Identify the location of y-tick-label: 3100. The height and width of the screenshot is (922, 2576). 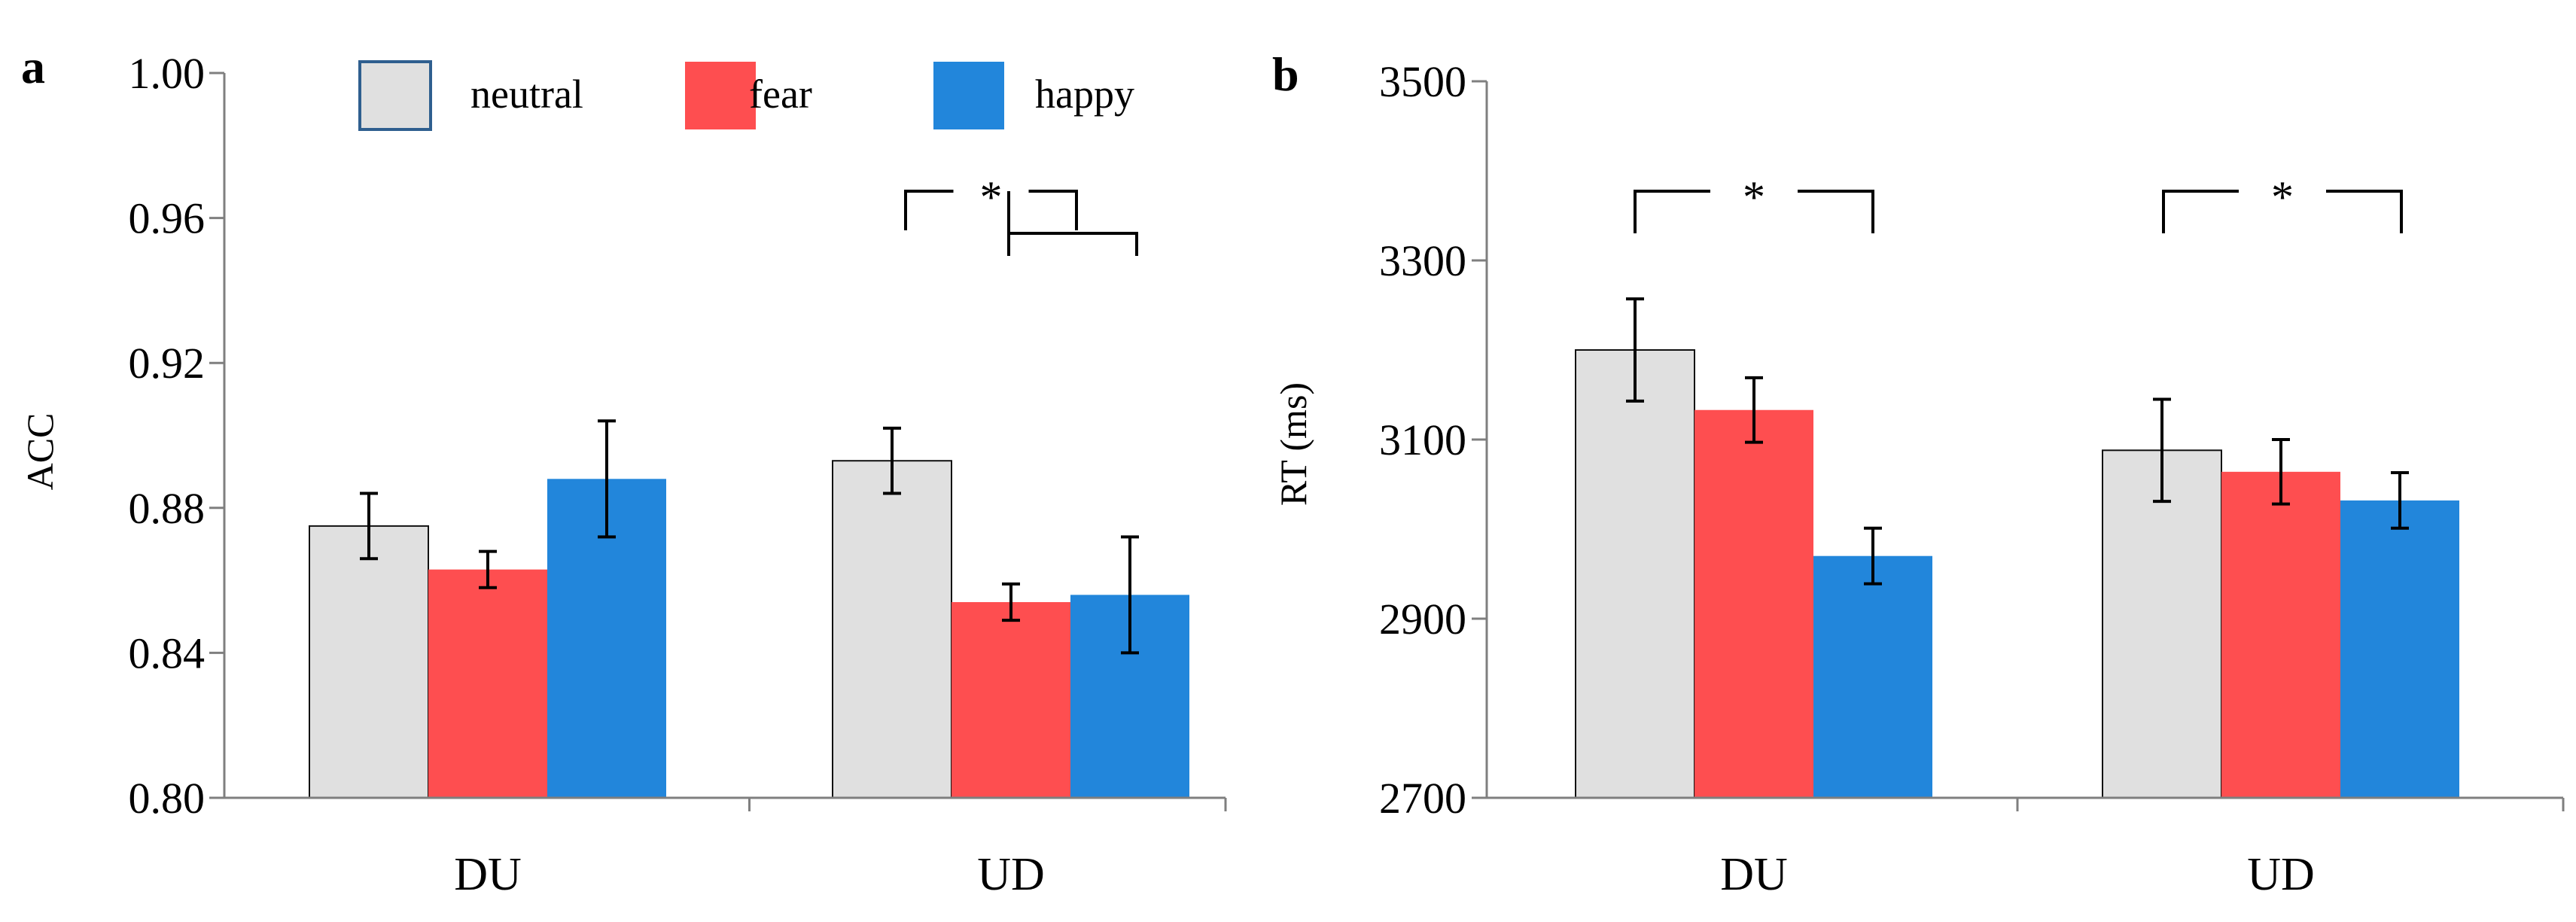
(1423, 439).